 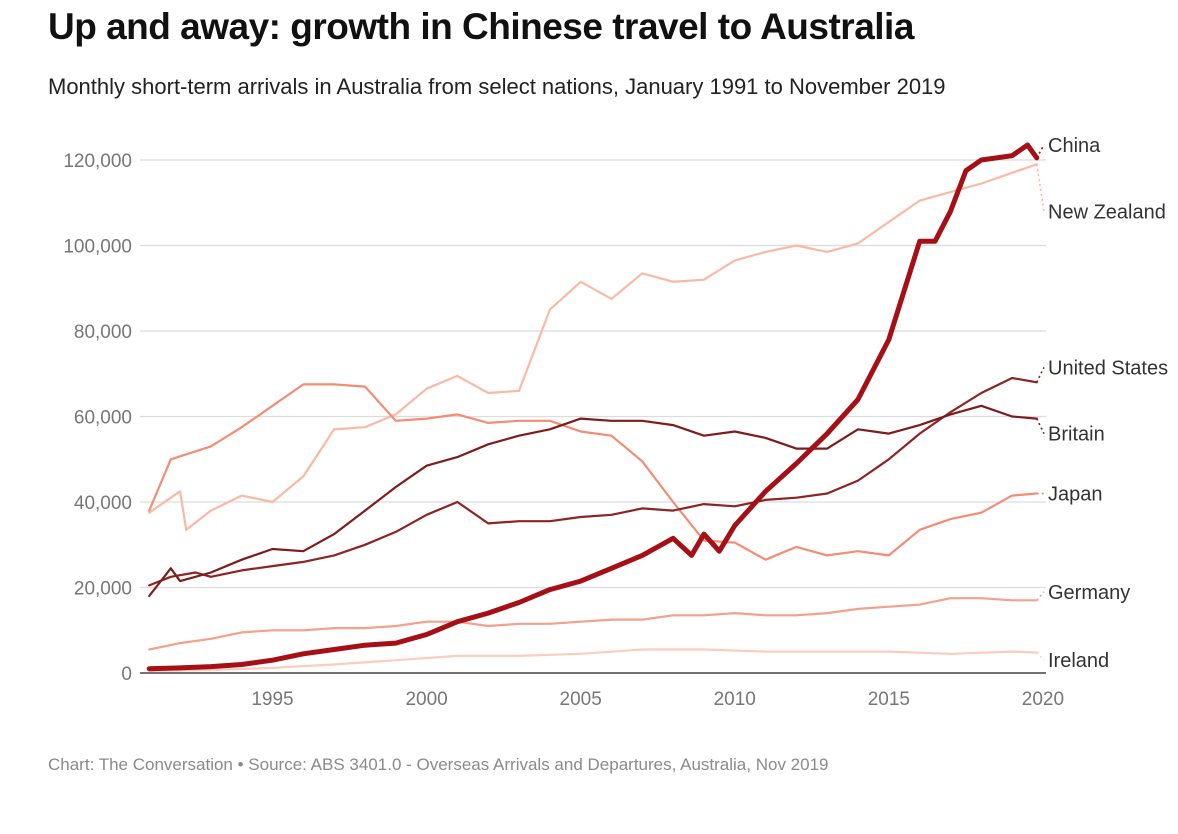 What do you see at coordinates (1040, 656) in the screenshot?
I see `series-connector-ireland` at bounding box center [1040, 656].